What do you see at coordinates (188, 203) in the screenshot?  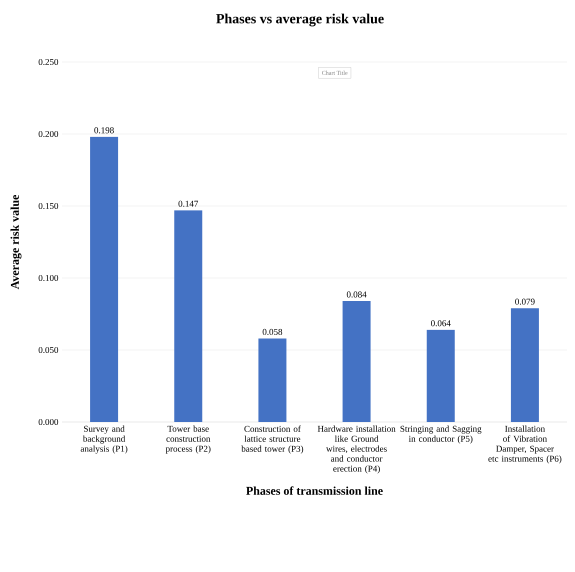 I see `data-label: 0.147` at bounding box center [188, 203].